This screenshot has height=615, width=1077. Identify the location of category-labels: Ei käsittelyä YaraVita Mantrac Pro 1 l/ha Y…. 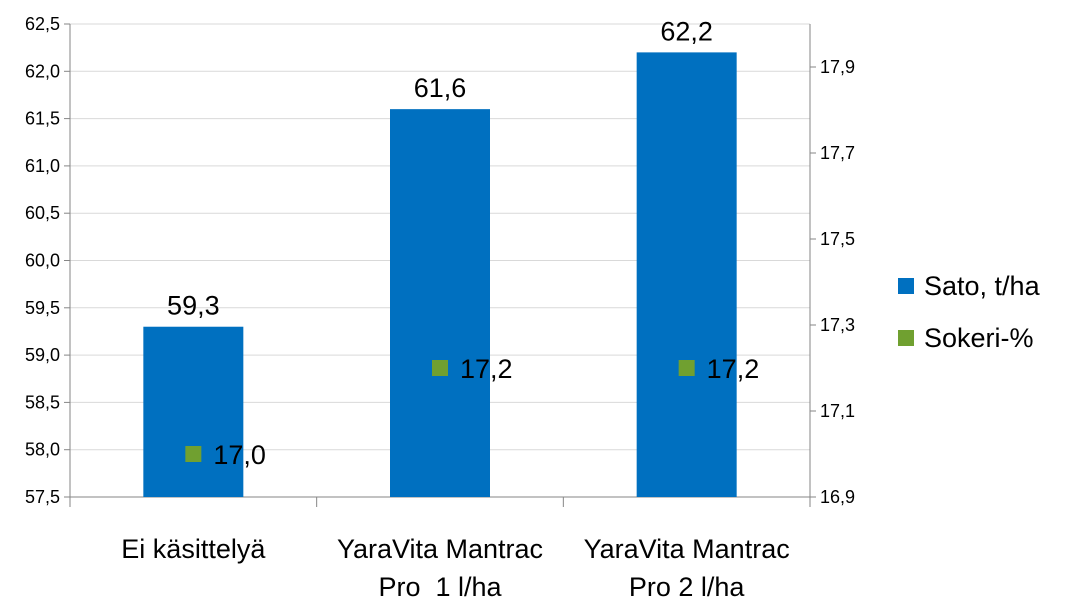
(455, 568).